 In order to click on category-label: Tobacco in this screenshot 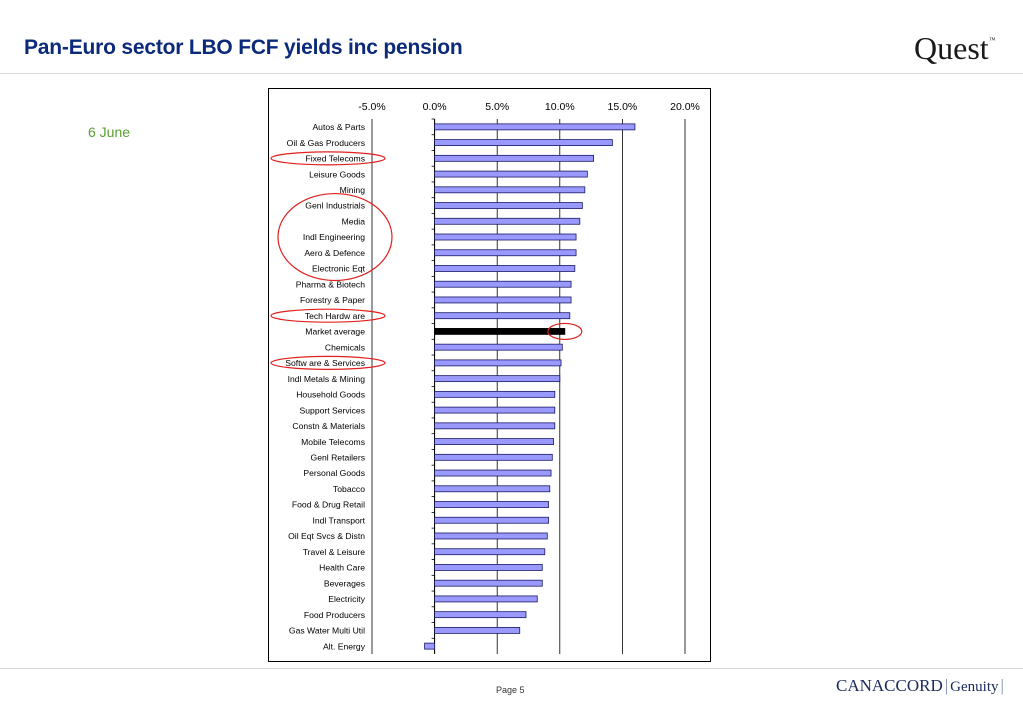, I will do `click(349, 489)`.